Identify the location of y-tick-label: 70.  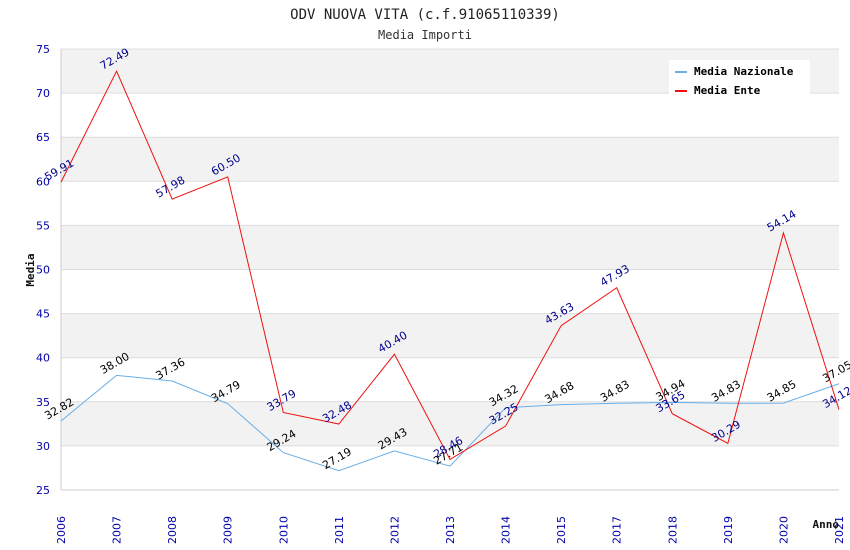
(43, 93).